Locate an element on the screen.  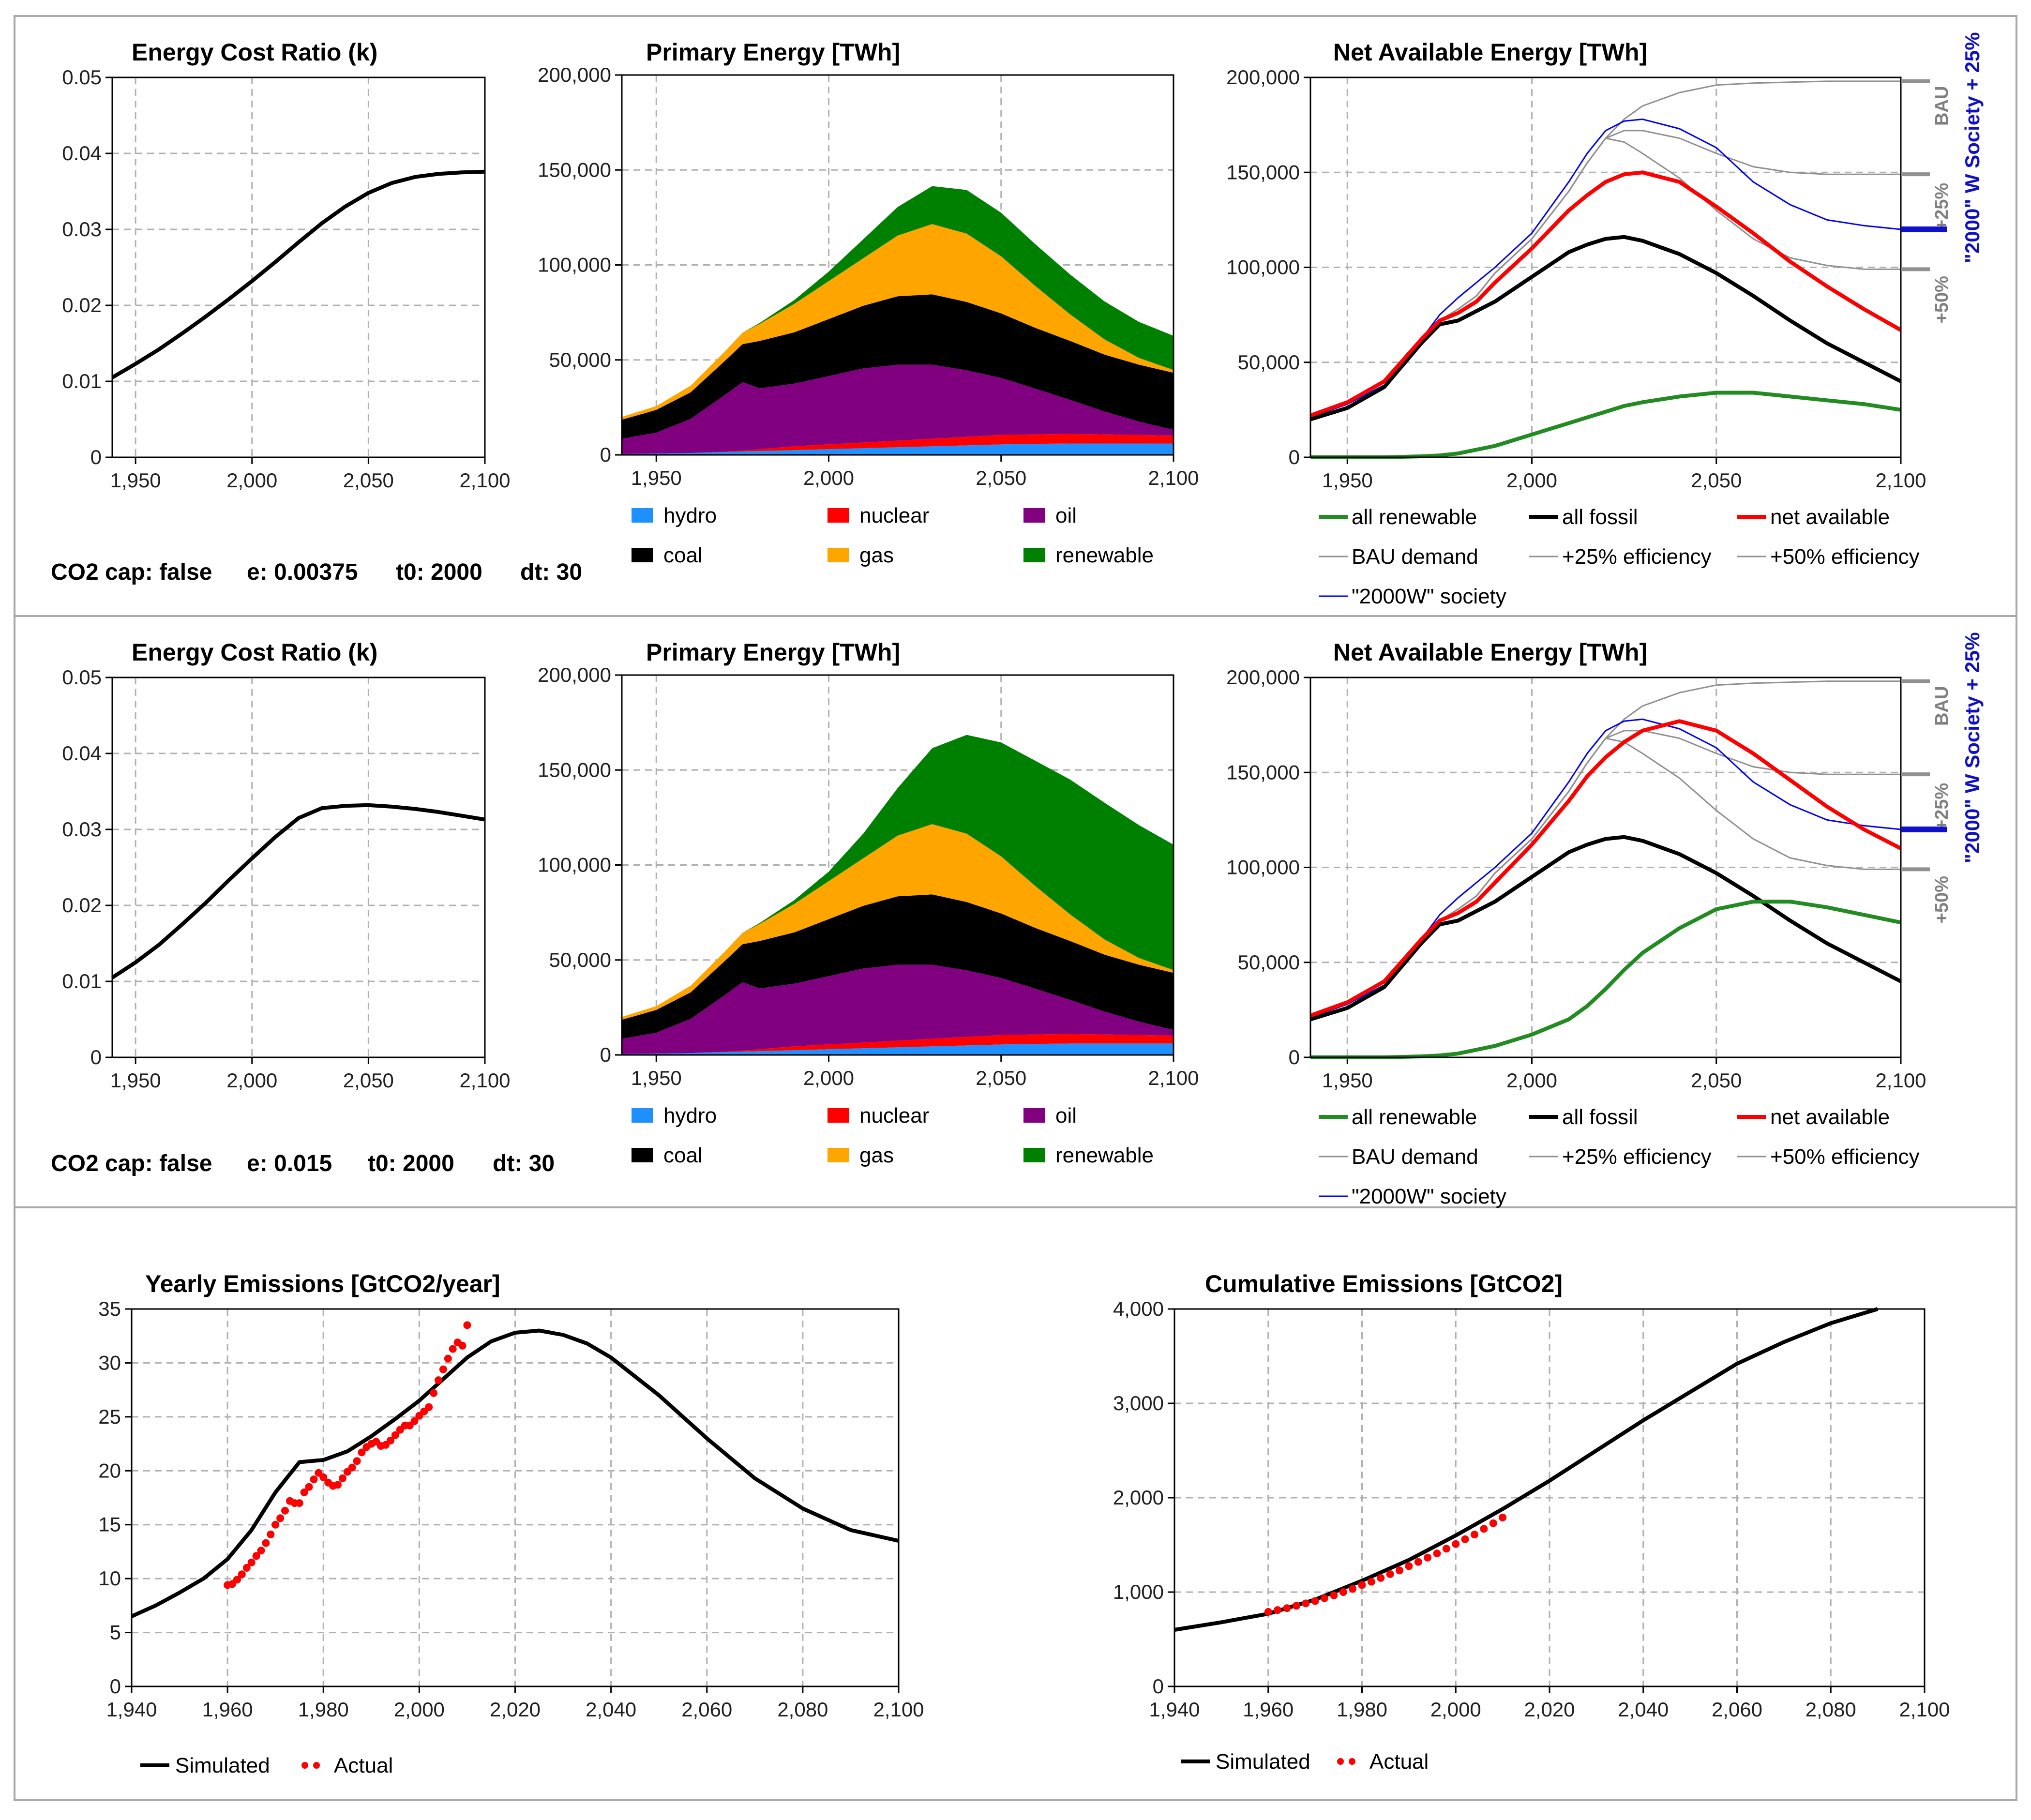
yearly-xtick-label: 2,000 is located at coordinates (419, 1710).